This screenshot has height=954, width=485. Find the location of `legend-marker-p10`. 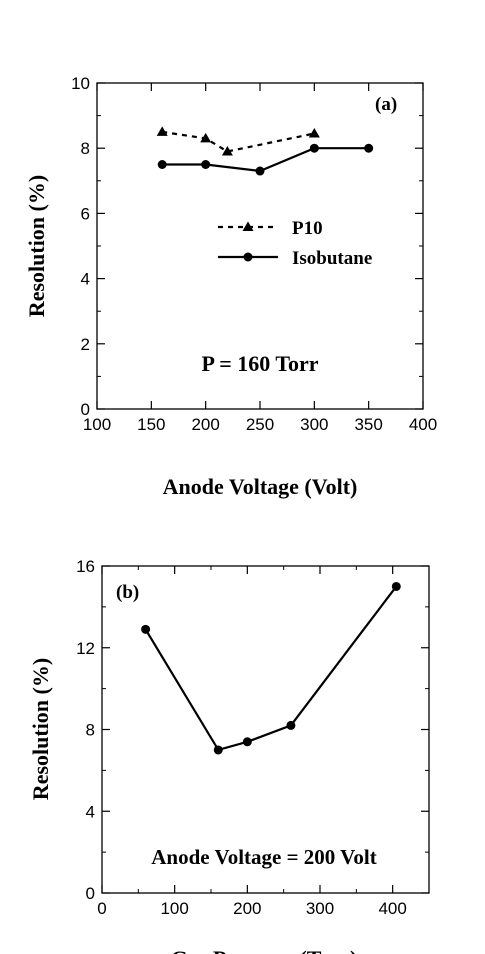

legend-marker-p10 is located at coordinates (248, 226).